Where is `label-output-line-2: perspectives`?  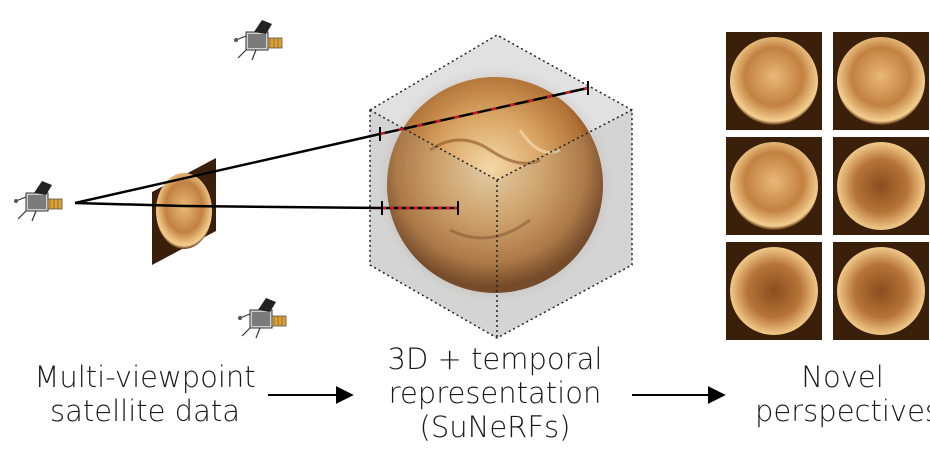
label-output-line-2: perspectives is located at coordinates (842, 411).